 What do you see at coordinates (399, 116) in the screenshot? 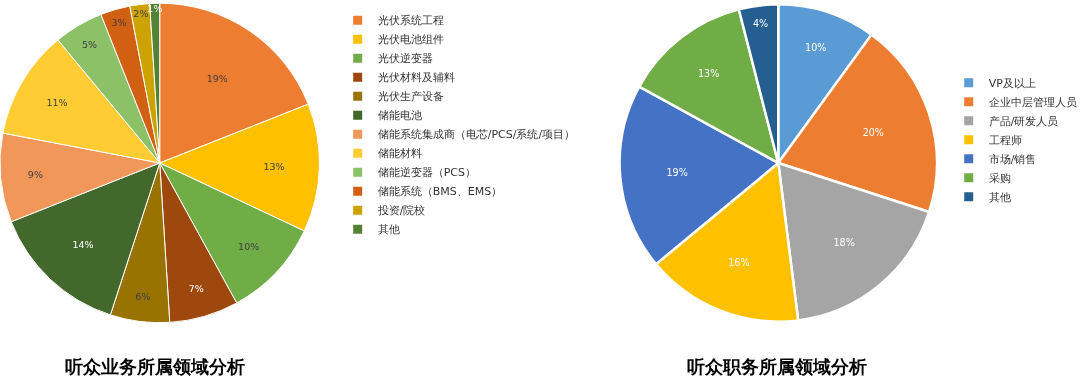
I see `legend-label: 储能电池` at bounding box center [399, 116].